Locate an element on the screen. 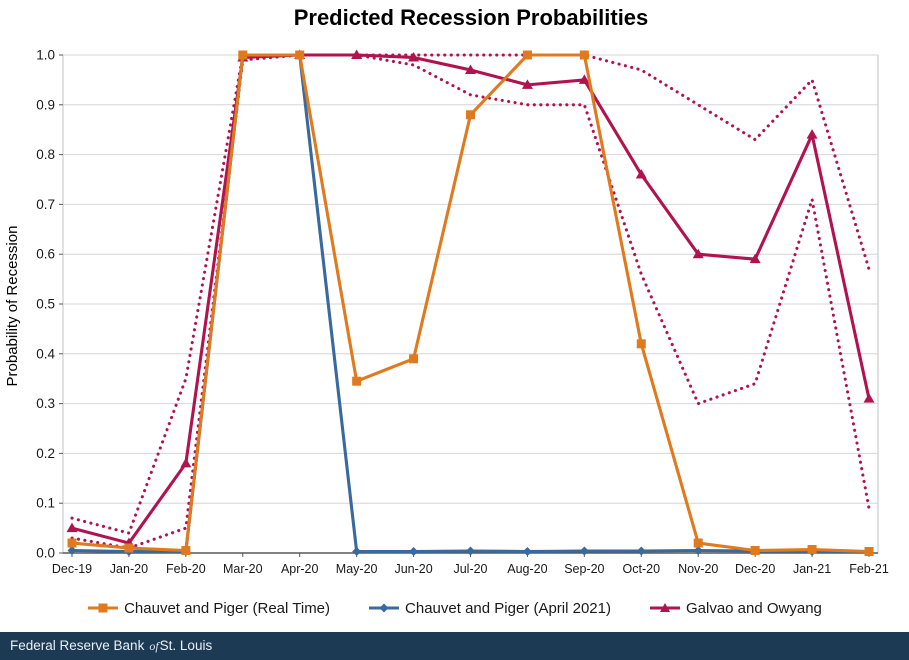 The image size is (909, 660). footer-text-suffix: St. Louis is located at coordinates (186, 645).